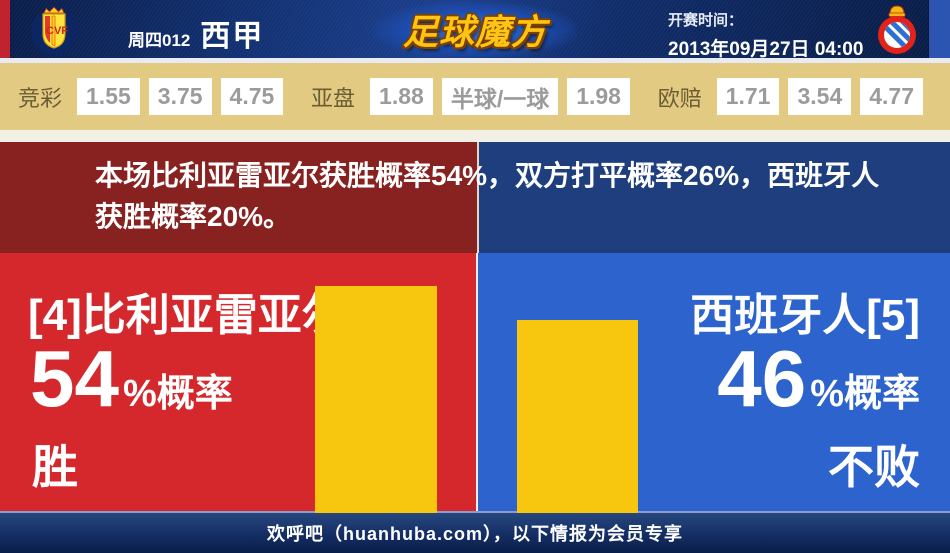 The image size is (950, 553). What do you see at coordinates (765, 35) in the screenshot?
I see `kickoff-time-block: 开赛时间： 2013年09月27日 04:00` at bounding box center [765, 35].